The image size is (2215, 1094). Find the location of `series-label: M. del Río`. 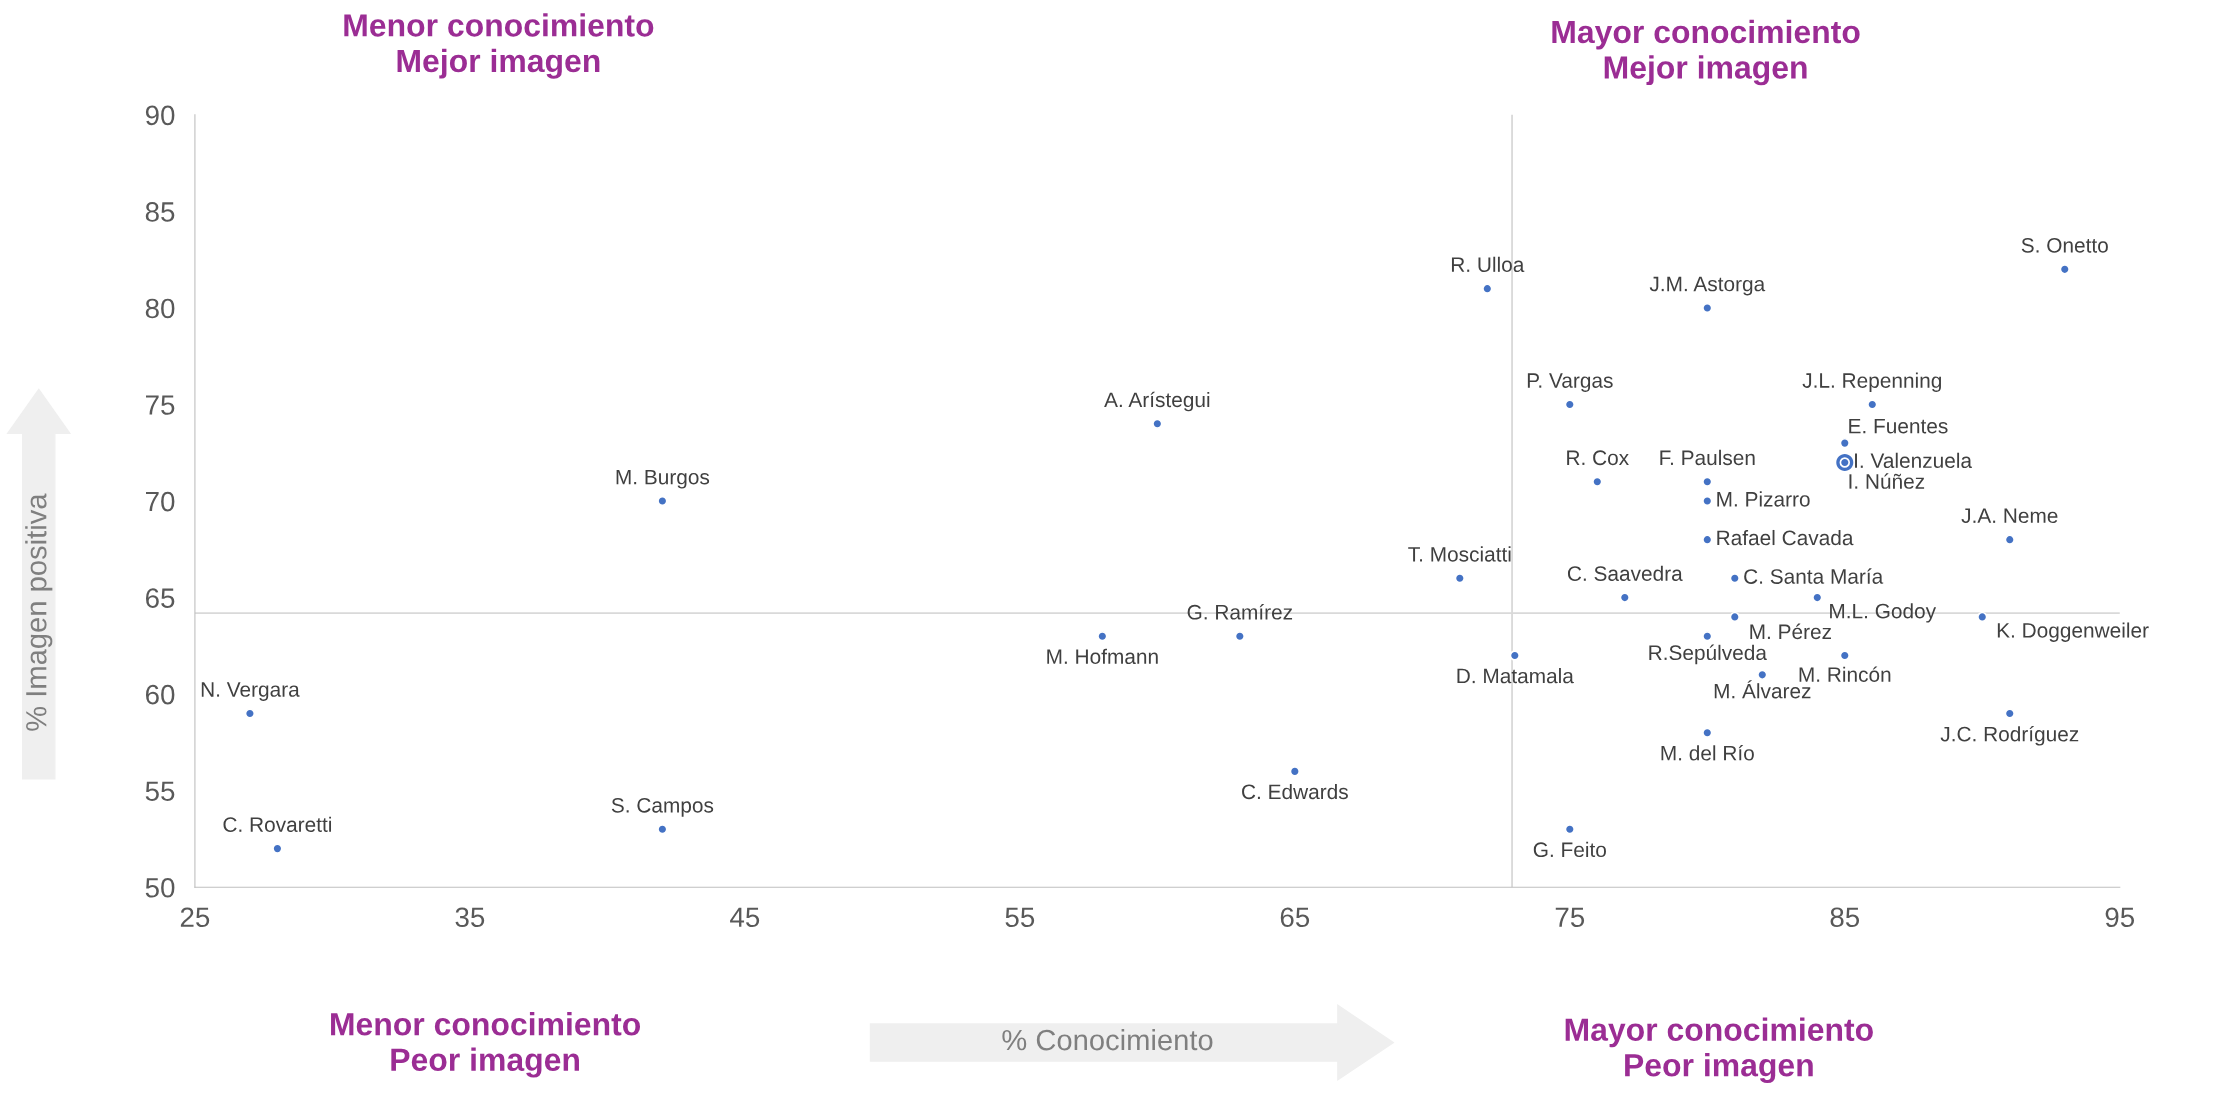

series-label: M. del Río is located at coordinates (1707, 753).